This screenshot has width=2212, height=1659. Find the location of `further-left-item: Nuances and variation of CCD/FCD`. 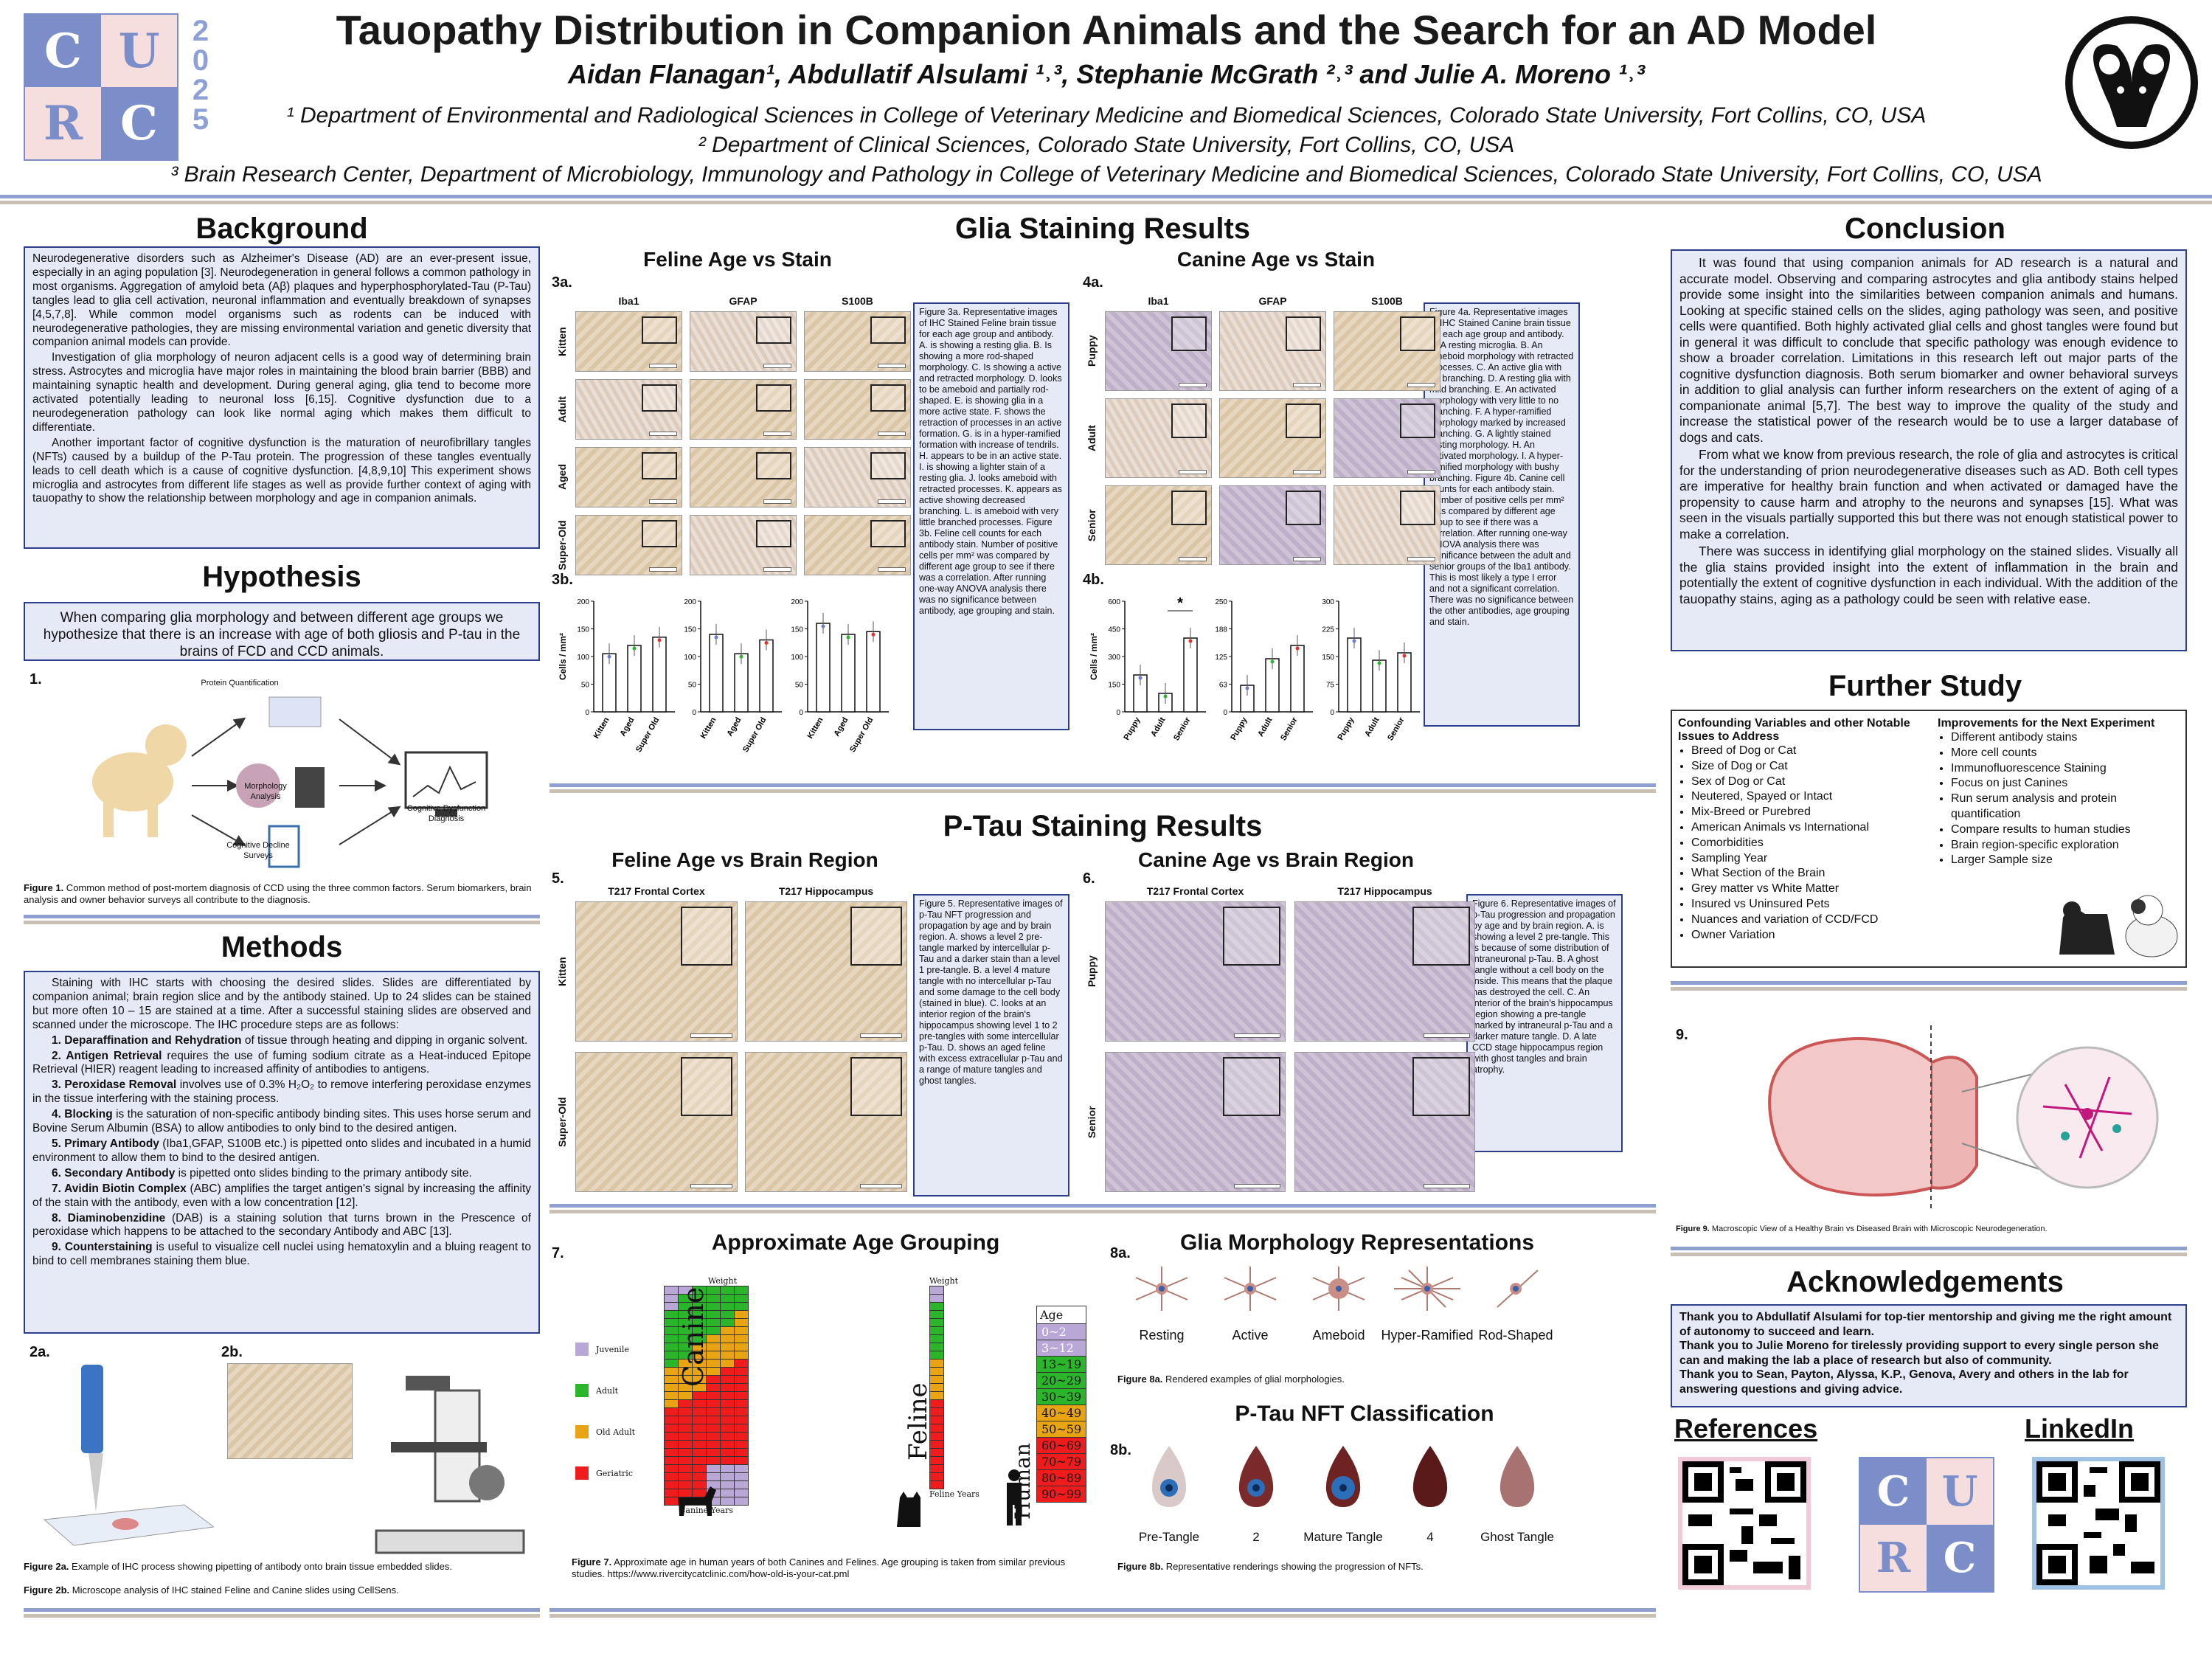

further-left-item: Nuances and variation of CCD/FCD is located at coordinates (1810, 920).